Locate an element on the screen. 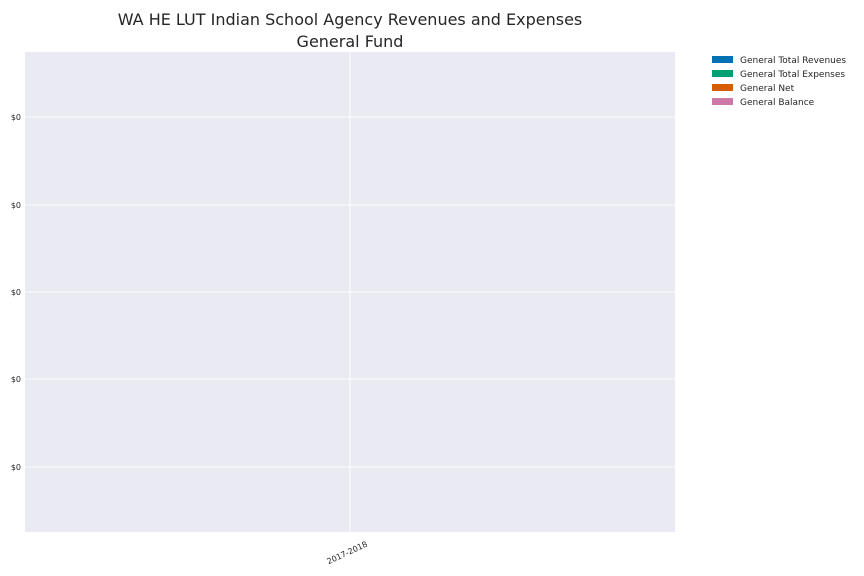  x-axis: 2017-2018 is located at coordinates (347, 553).